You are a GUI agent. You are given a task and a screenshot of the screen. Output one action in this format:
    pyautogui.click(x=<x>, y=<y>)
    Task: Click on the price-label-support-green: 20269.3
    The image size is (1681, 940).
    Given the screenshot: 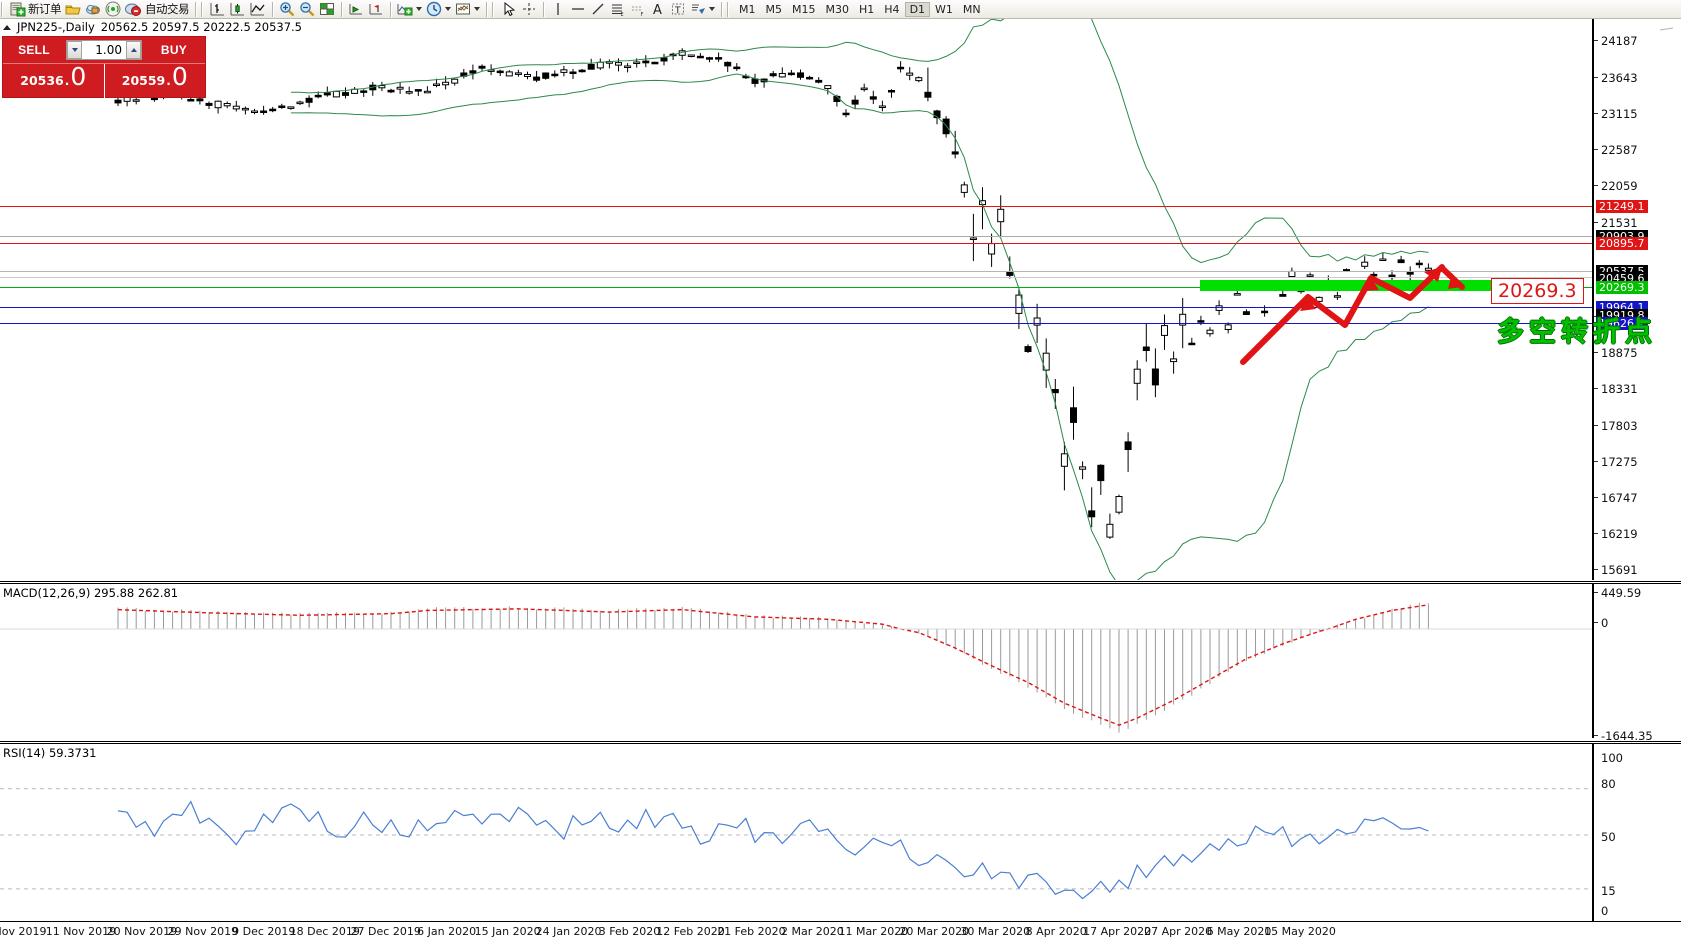 What is the action you would take?
    pyautogui.click(x=1622, y=287)
    